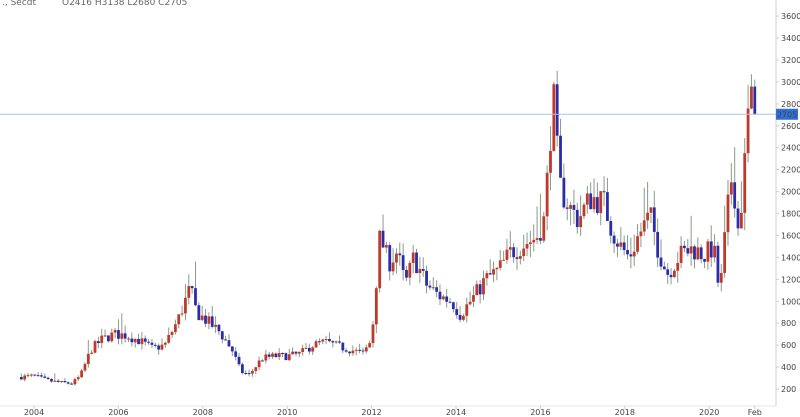 Image resolution: width=800 pixels, height=417 pixels. What do you see at coordinates (790, 60) in the screenshot?
I see `y-tick-label: 3200` at bounding box center [790, 60].